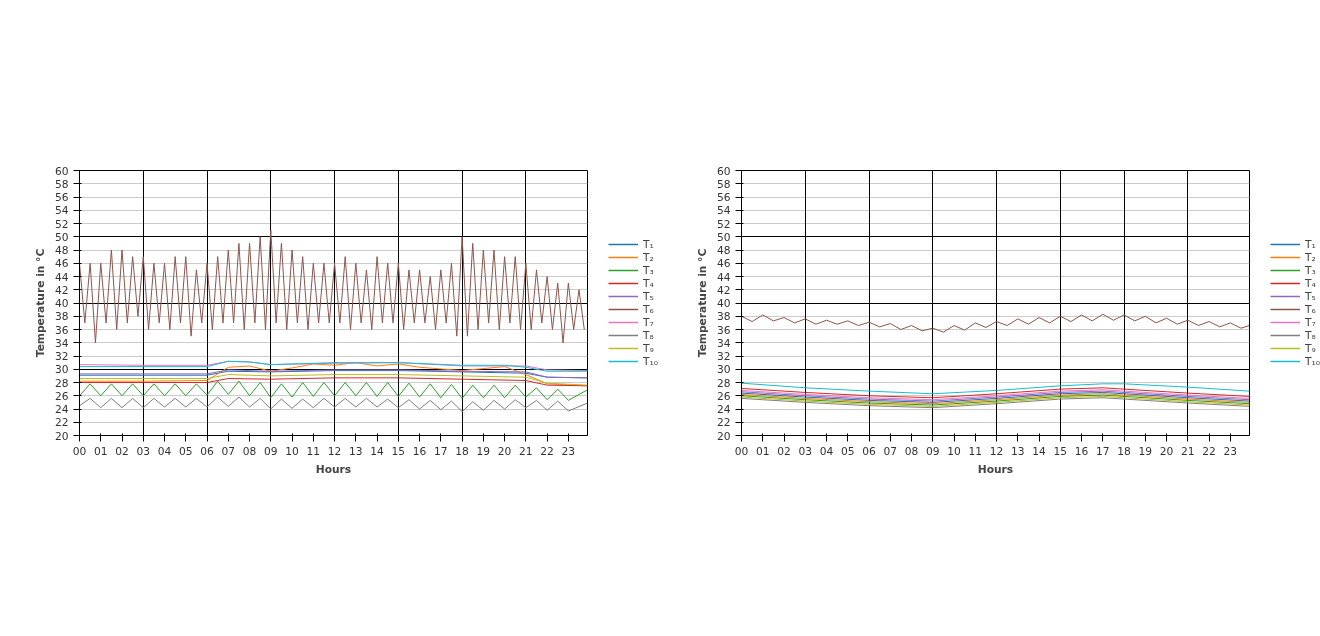  I want to click on x-tick-label: 15, so click(398, 451).